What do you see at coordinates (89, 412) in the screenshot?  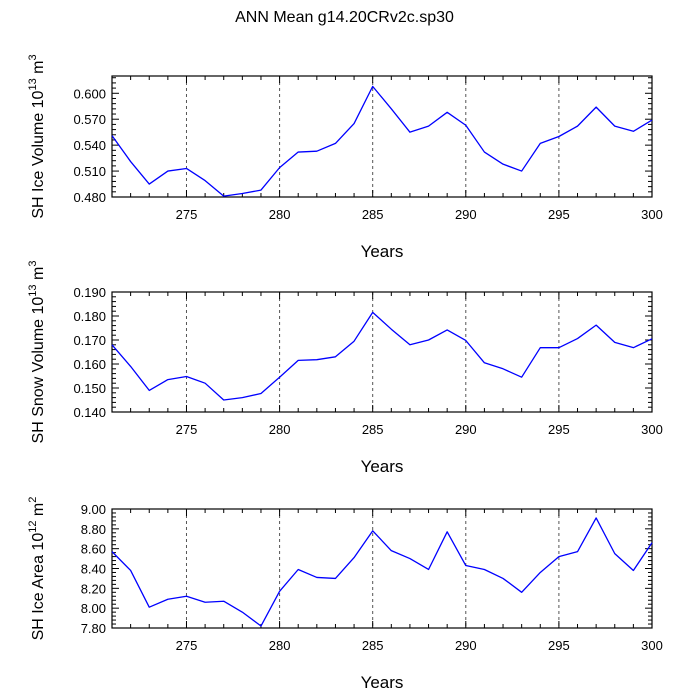 I see `y-tick-label: 0.140` at bounding box center [89, 412].